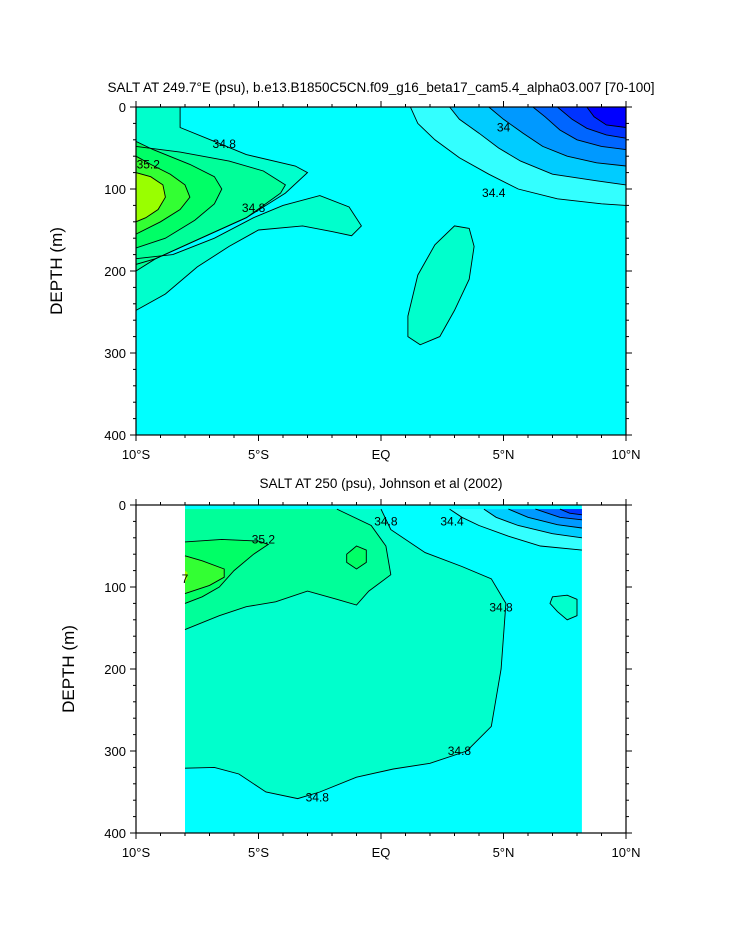  Describe the element at coordinates (381, 483) in the screenshot. I see `observed-panel-title: SALT AT 250 (psu), Johnson et al (2002)` at that location.